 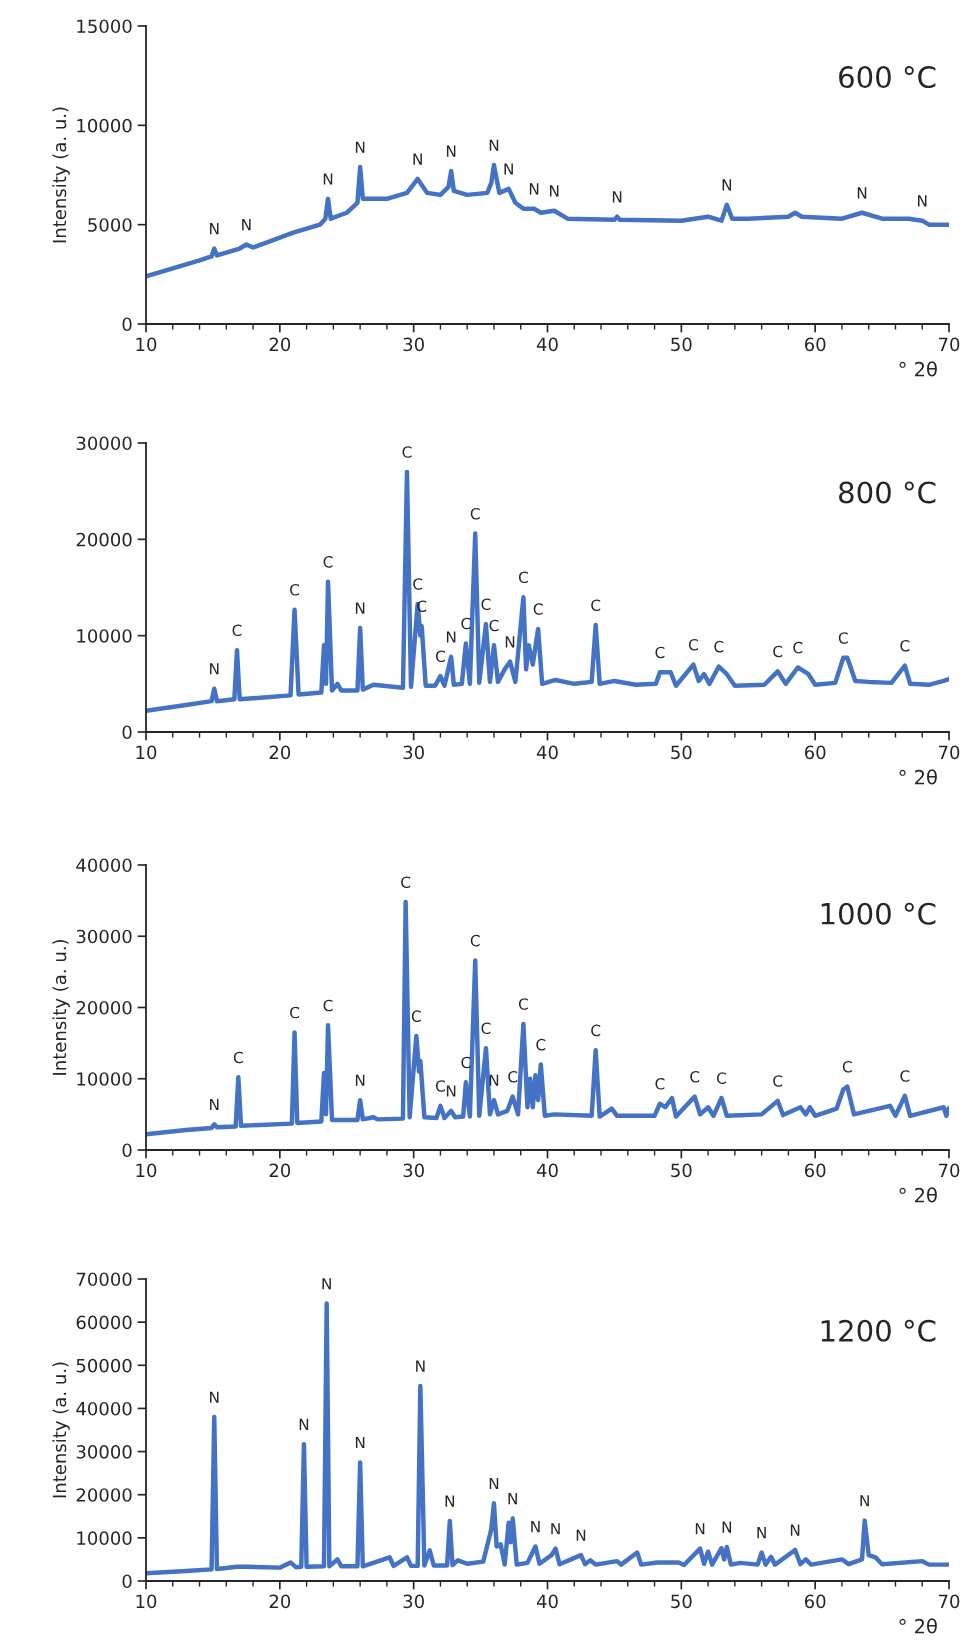 I want to click on annotation: 600 °C, so click(x=887, y=77).